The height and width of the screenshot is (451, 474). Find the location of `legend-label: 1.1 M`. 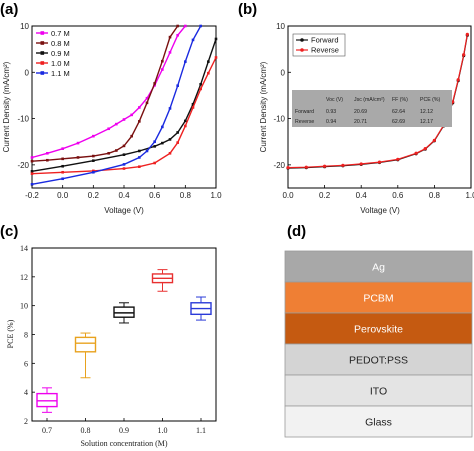

legend-label: 1.1 M is located at coordinates (60, 73).